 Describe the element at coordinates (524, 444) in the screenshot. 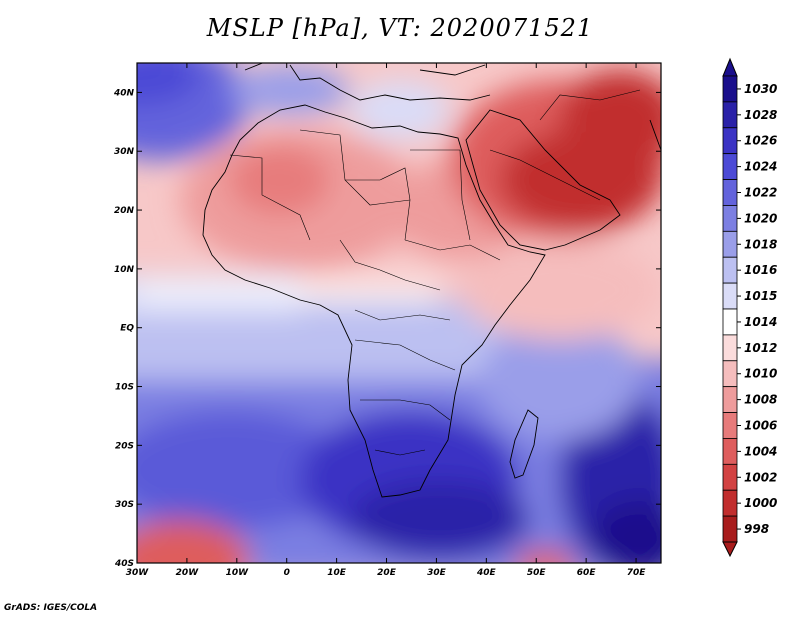

I see `madagascar-coastline` at that location.